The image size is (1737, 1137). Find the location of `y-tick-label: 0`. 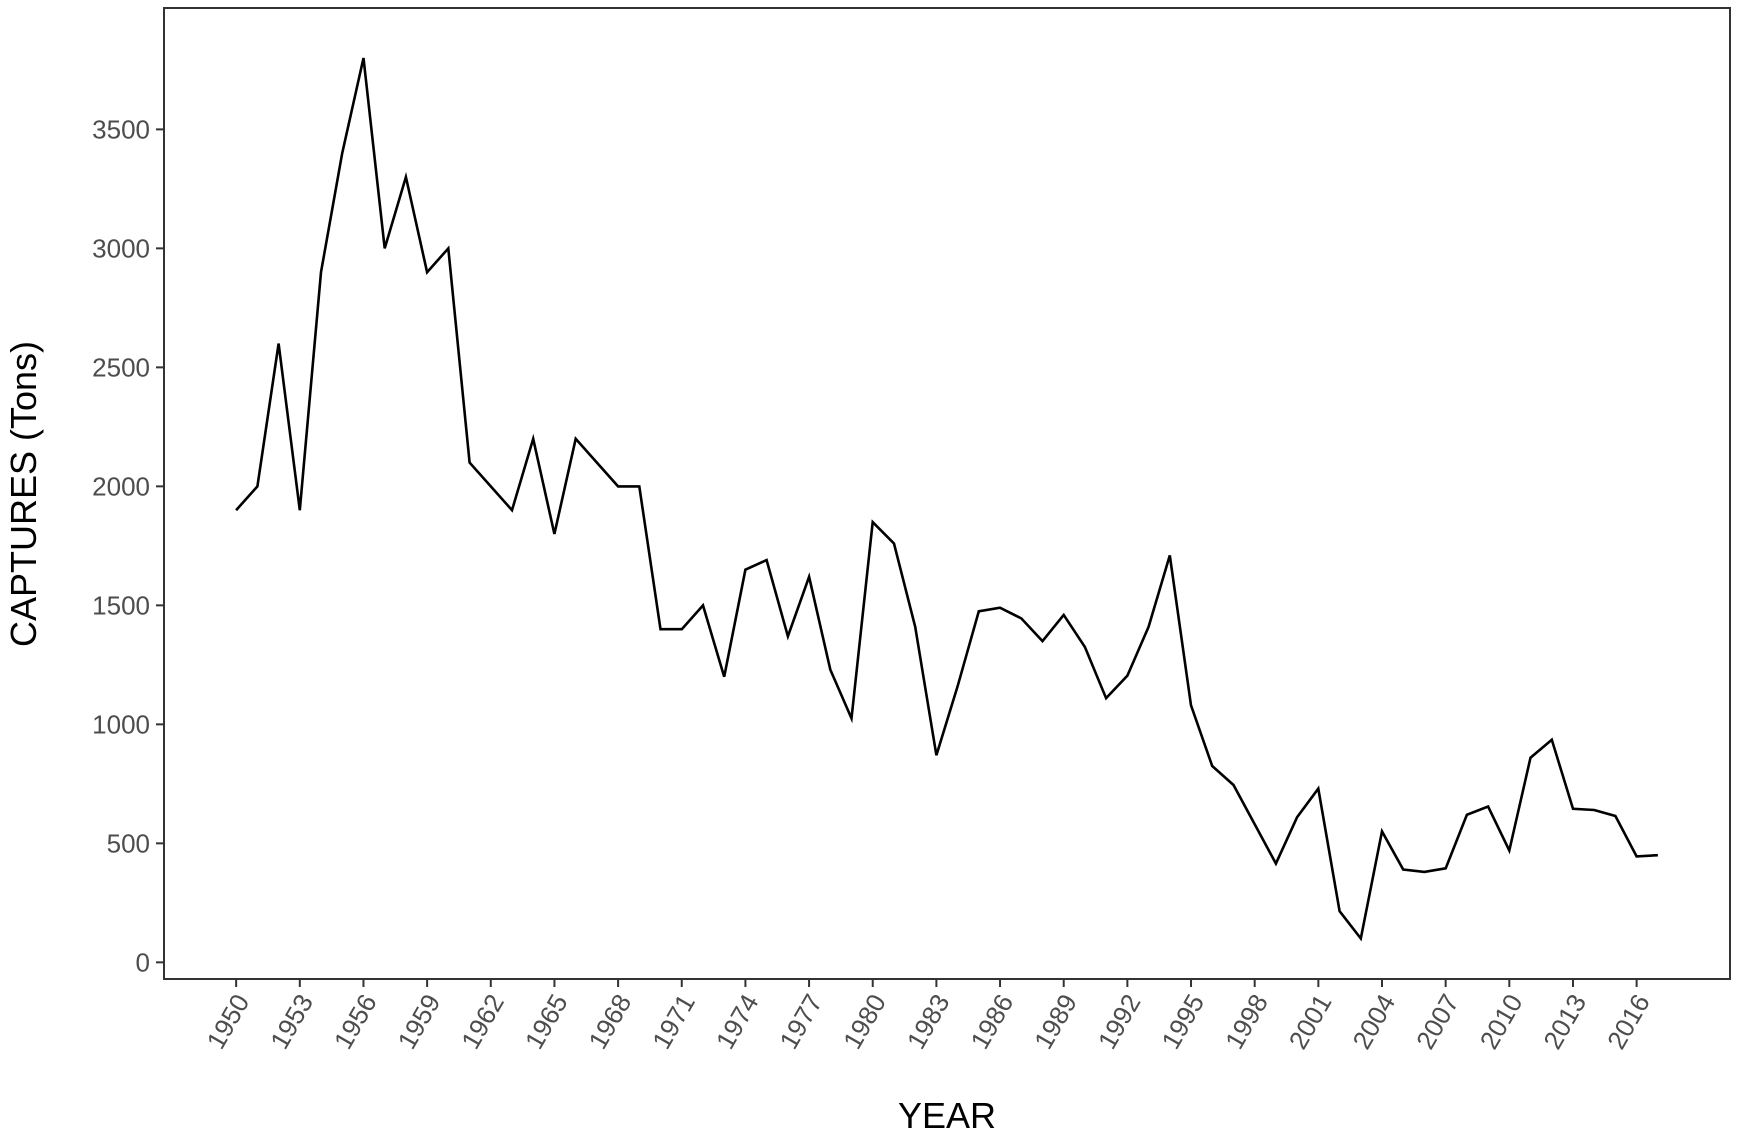

y-tick-label: 0 is located at coordinates (143, 962).